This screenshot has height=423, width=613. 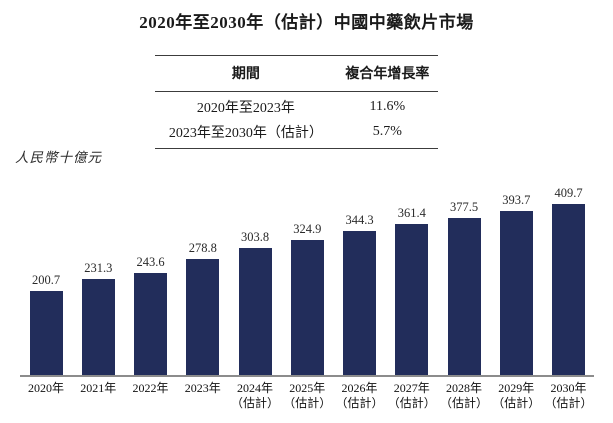 What do you see at coordinates (359, 220) in the screenshot?
I see `value-label: 344.3` at bounding box center [359, 220].